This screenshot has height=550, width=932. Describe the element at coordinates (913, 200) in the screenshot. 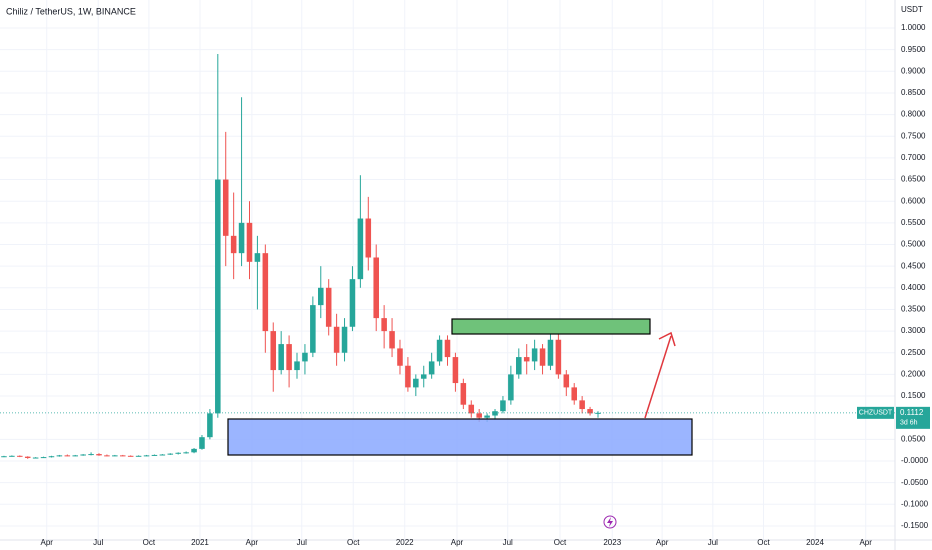

I see `y-tick-label: 0.6000` at that location.